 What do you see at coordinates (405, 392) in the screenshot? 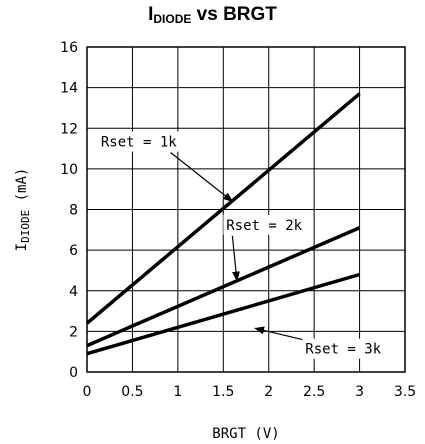
I see `x-tick-label: 3.5` at bounding box center [405, 392].